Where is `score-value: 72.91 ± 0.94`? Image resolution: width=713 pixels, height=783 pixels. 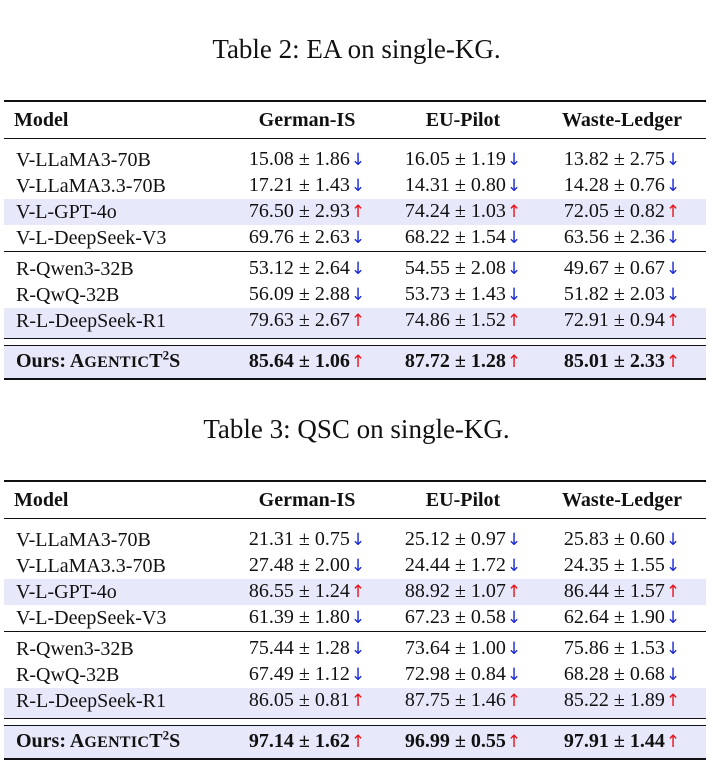
score-value: 72.91 ± 0.94 is located at coordinates (614, 320).